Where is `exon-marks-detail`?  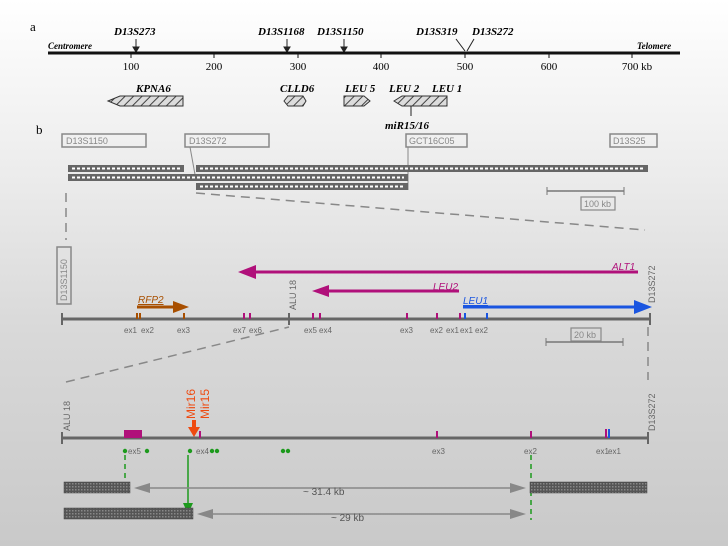 exon-marks-detail is located at coordinates (404, 433).